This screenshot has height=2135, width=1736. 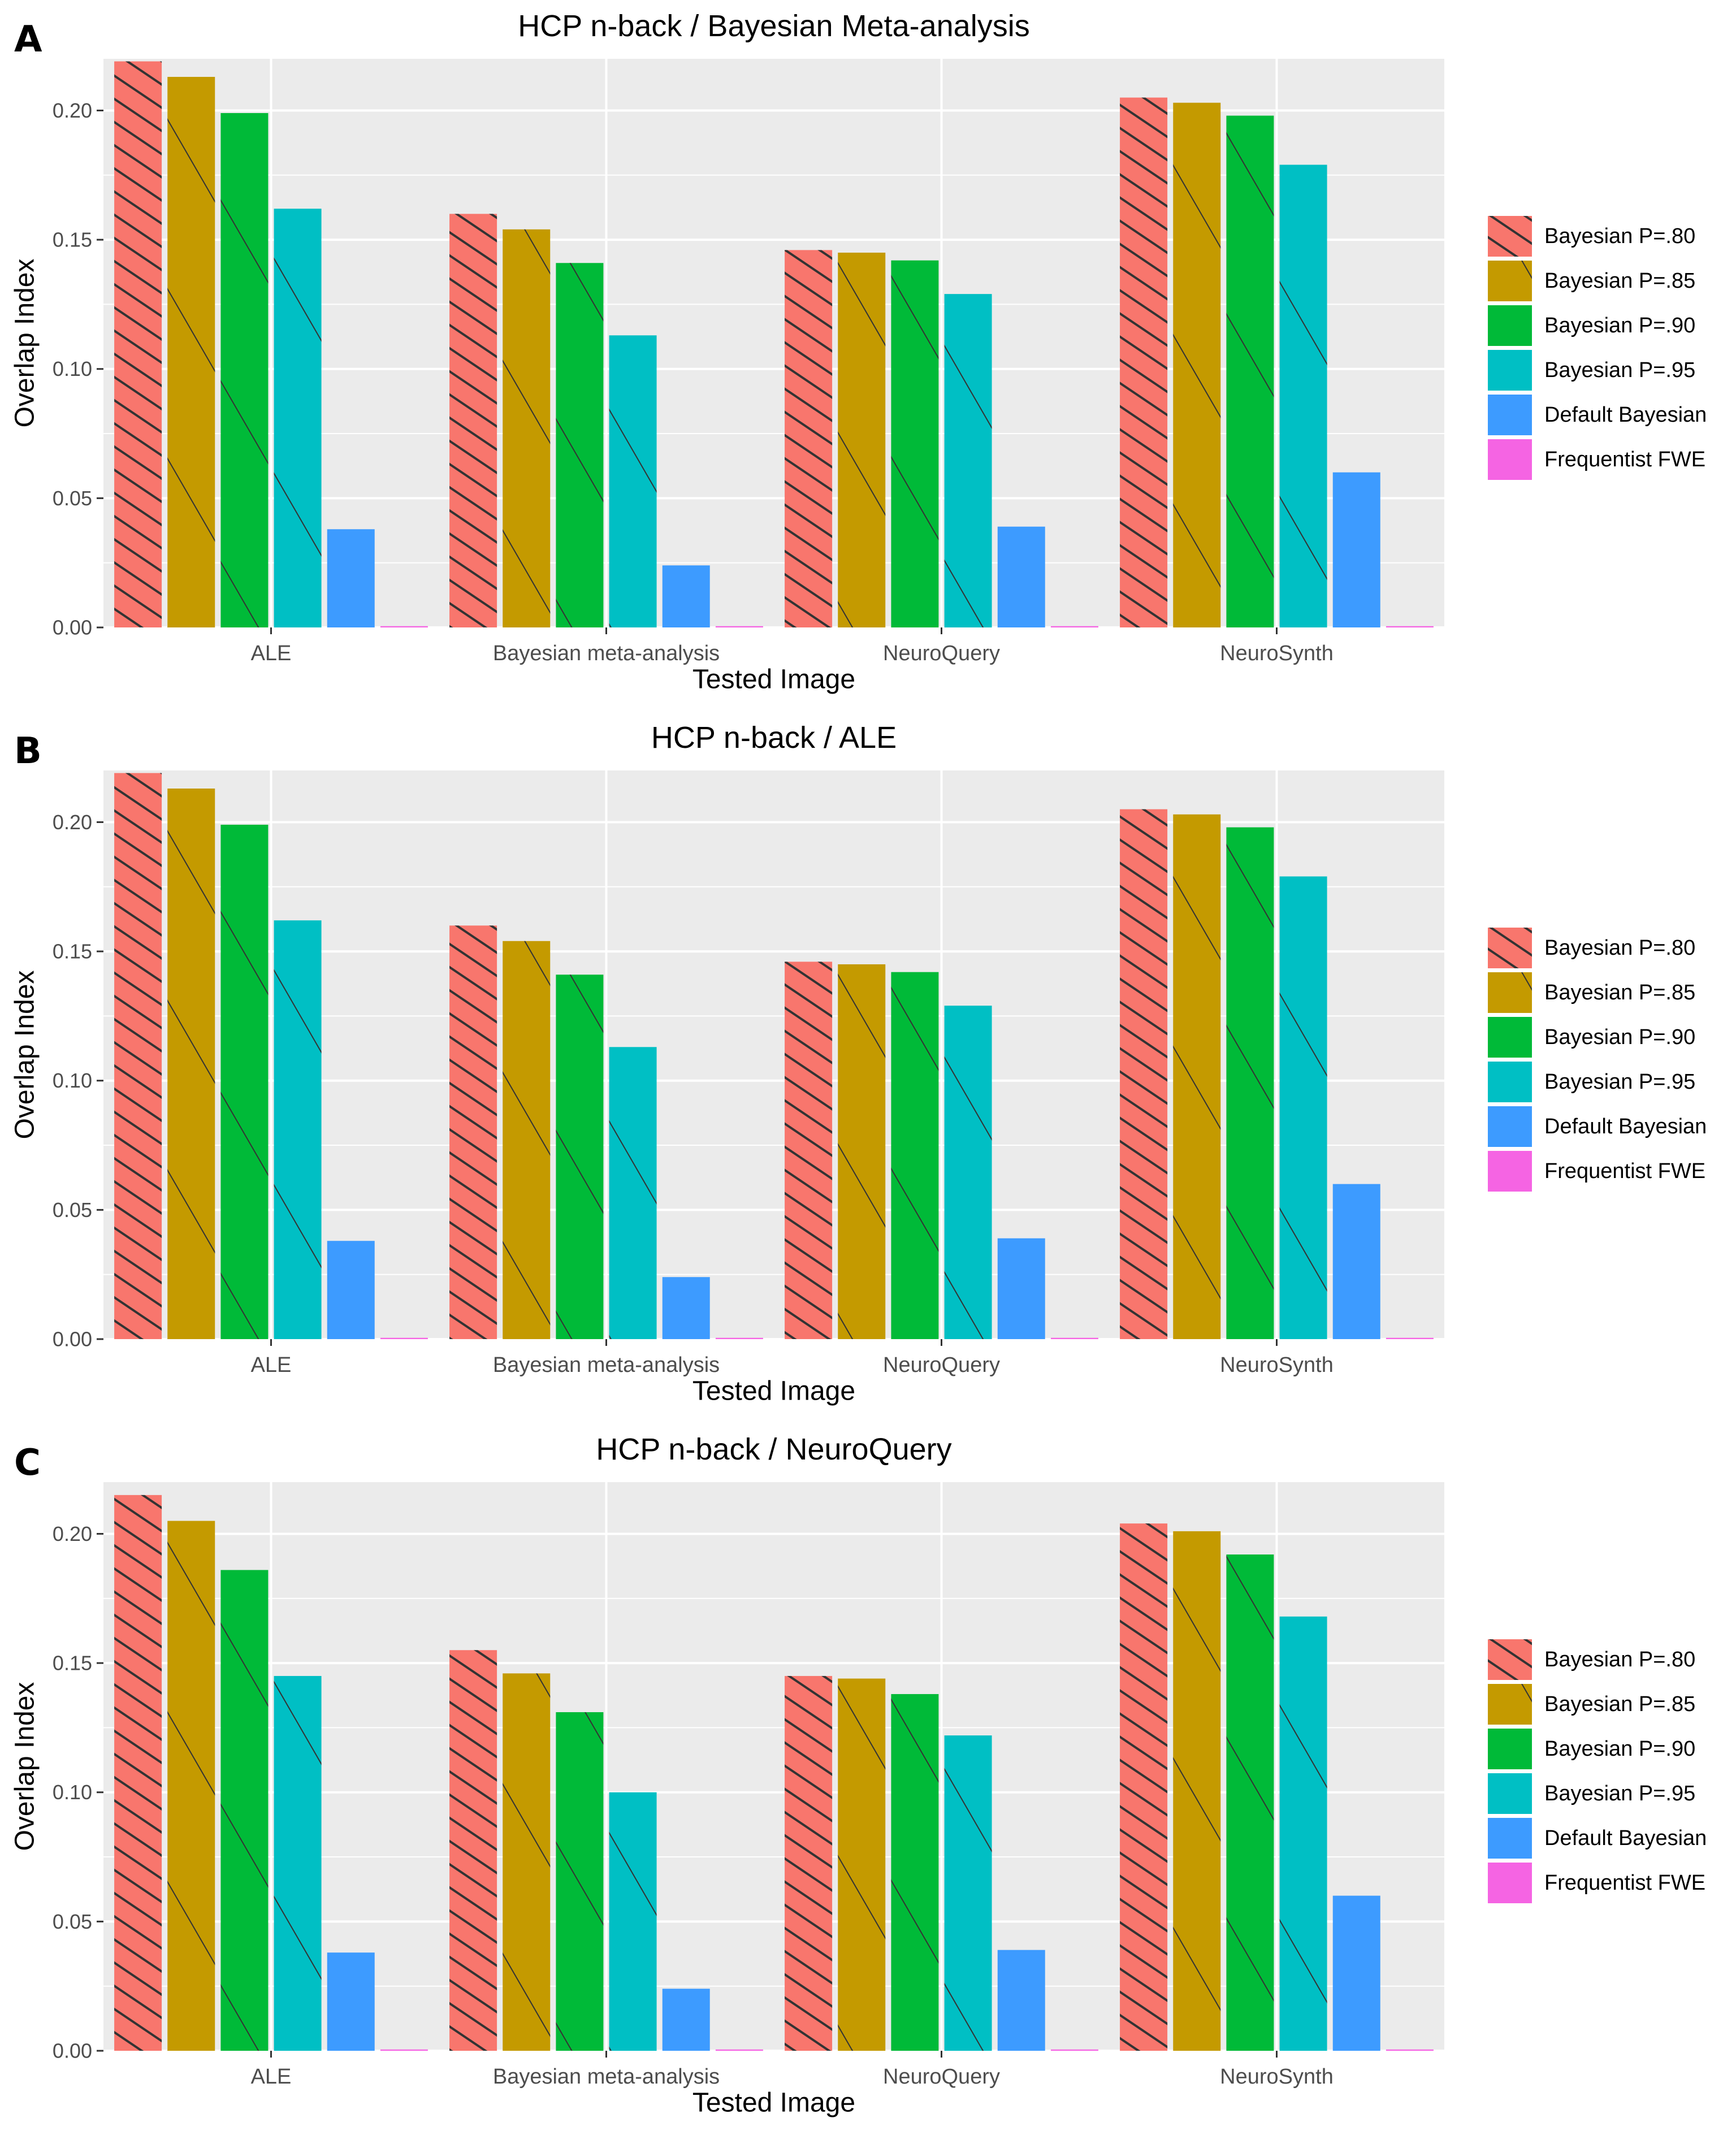 What do you see at coordinates (809, 438) in the screenshot?
I see `bar-bayesian-p-80-neuroquery` at bounding box center [809, 438].